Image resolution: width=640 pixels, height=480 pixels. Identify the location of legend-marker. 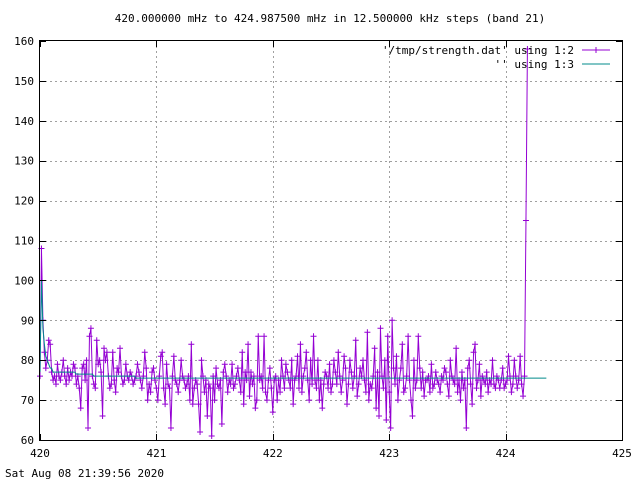
(596, 50).